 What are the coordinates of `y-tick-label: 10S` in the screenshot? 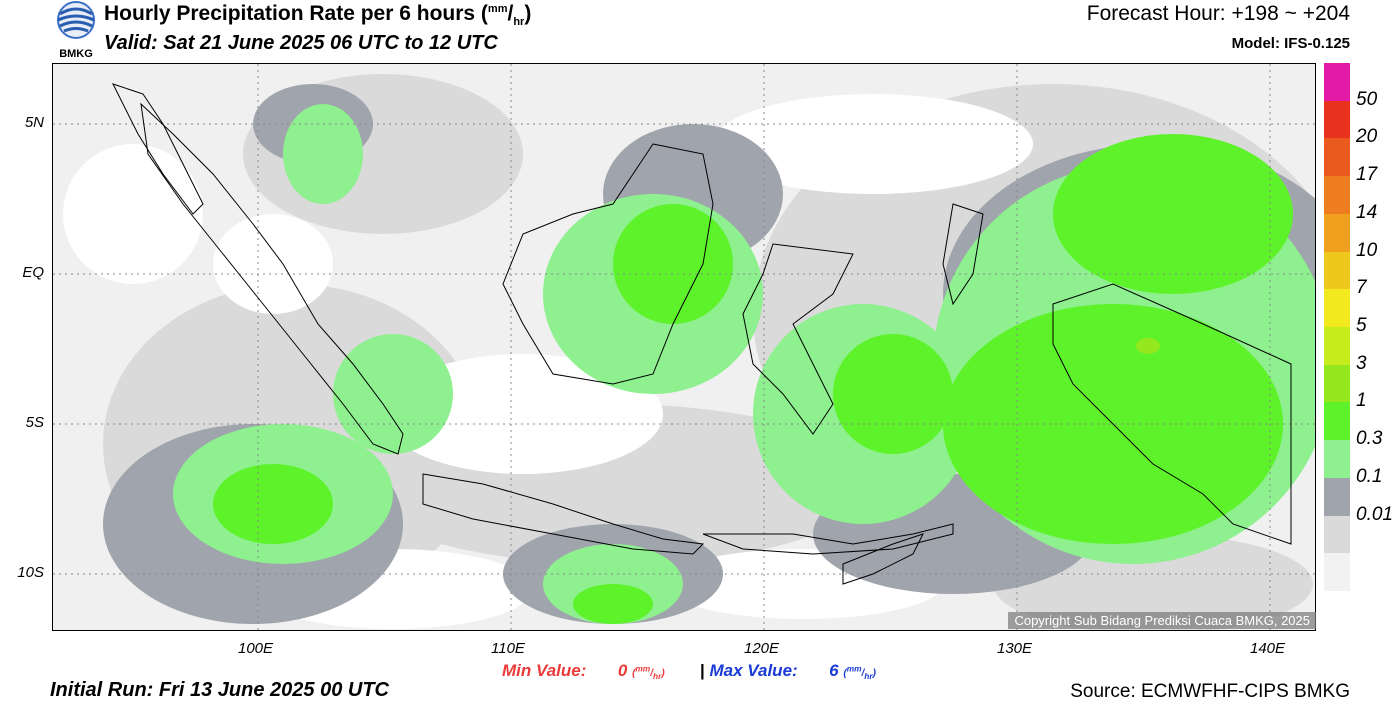 It's located at (30, 572).